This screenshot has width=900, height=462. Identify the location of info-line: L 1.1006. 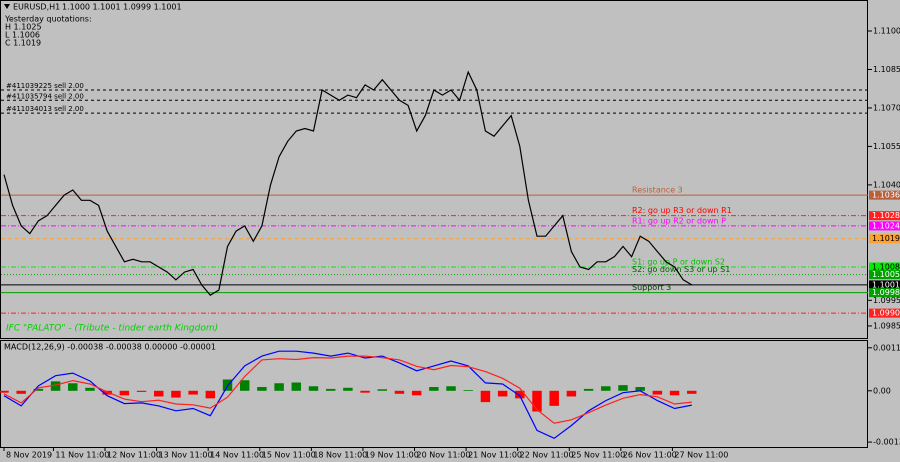
(22, 35).